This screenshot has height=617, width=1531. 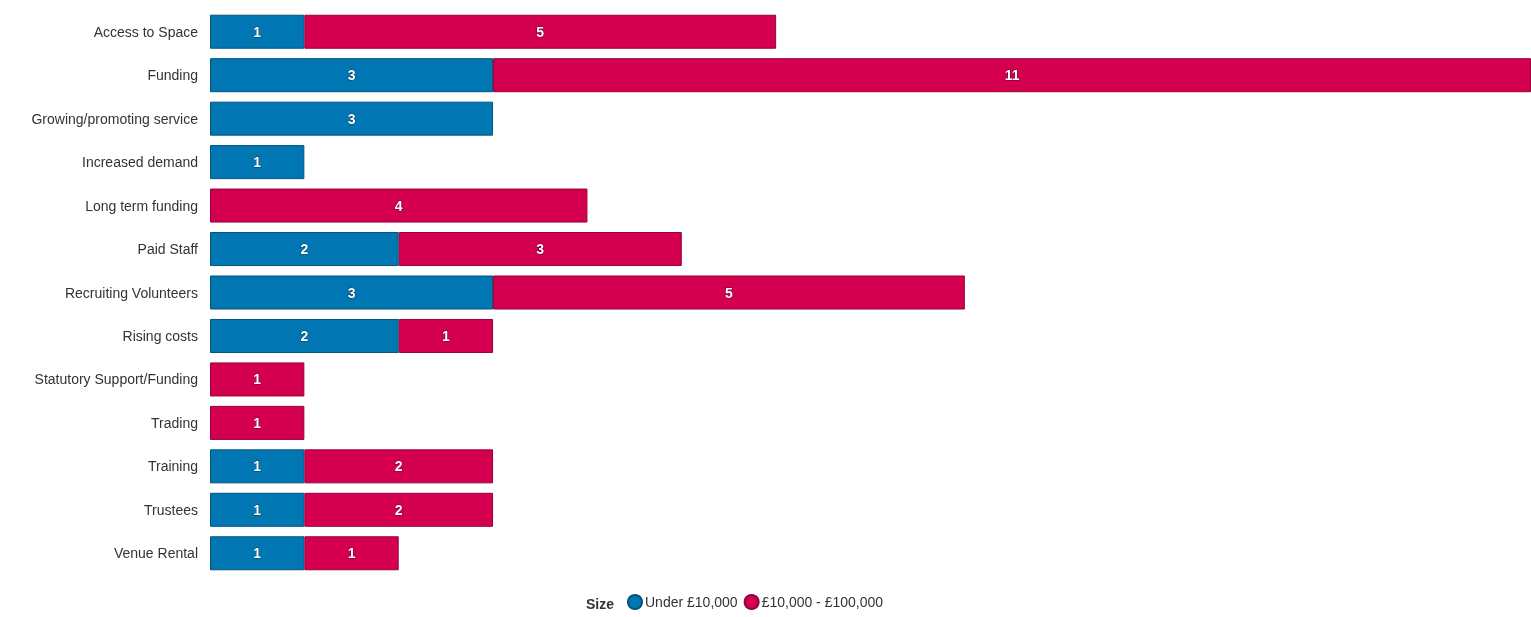 I want to click on y-tick-label: Recruiting Volunteers, so click(x=131, y=292).